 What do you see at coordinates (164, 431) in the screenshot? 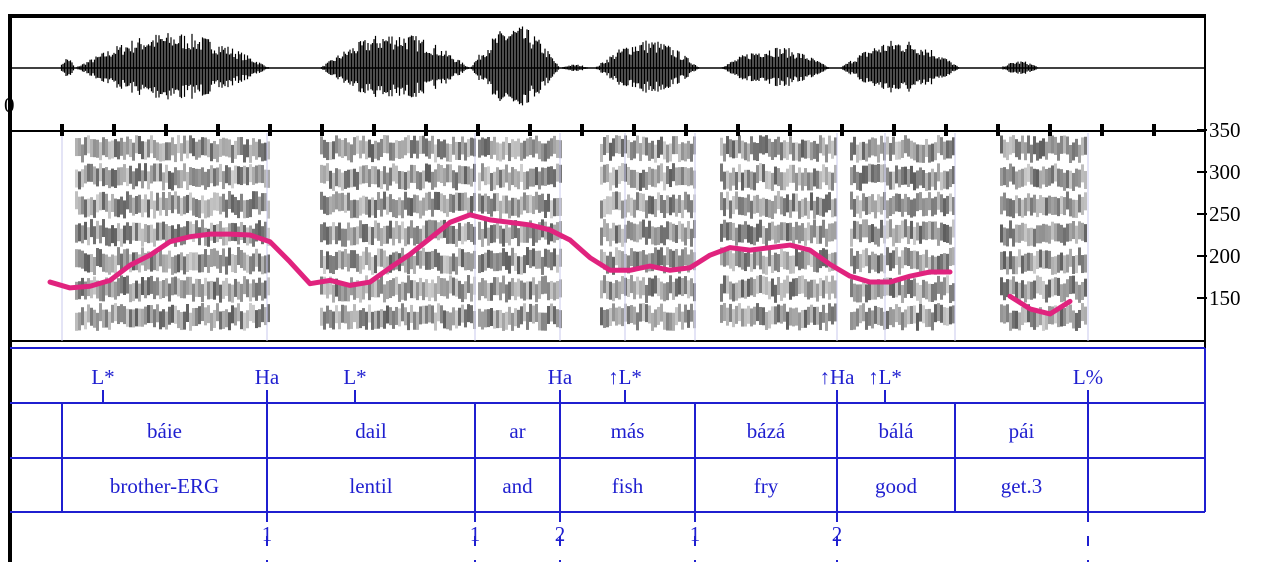
I see `word-label: báie` at bounding box center [164, 431].